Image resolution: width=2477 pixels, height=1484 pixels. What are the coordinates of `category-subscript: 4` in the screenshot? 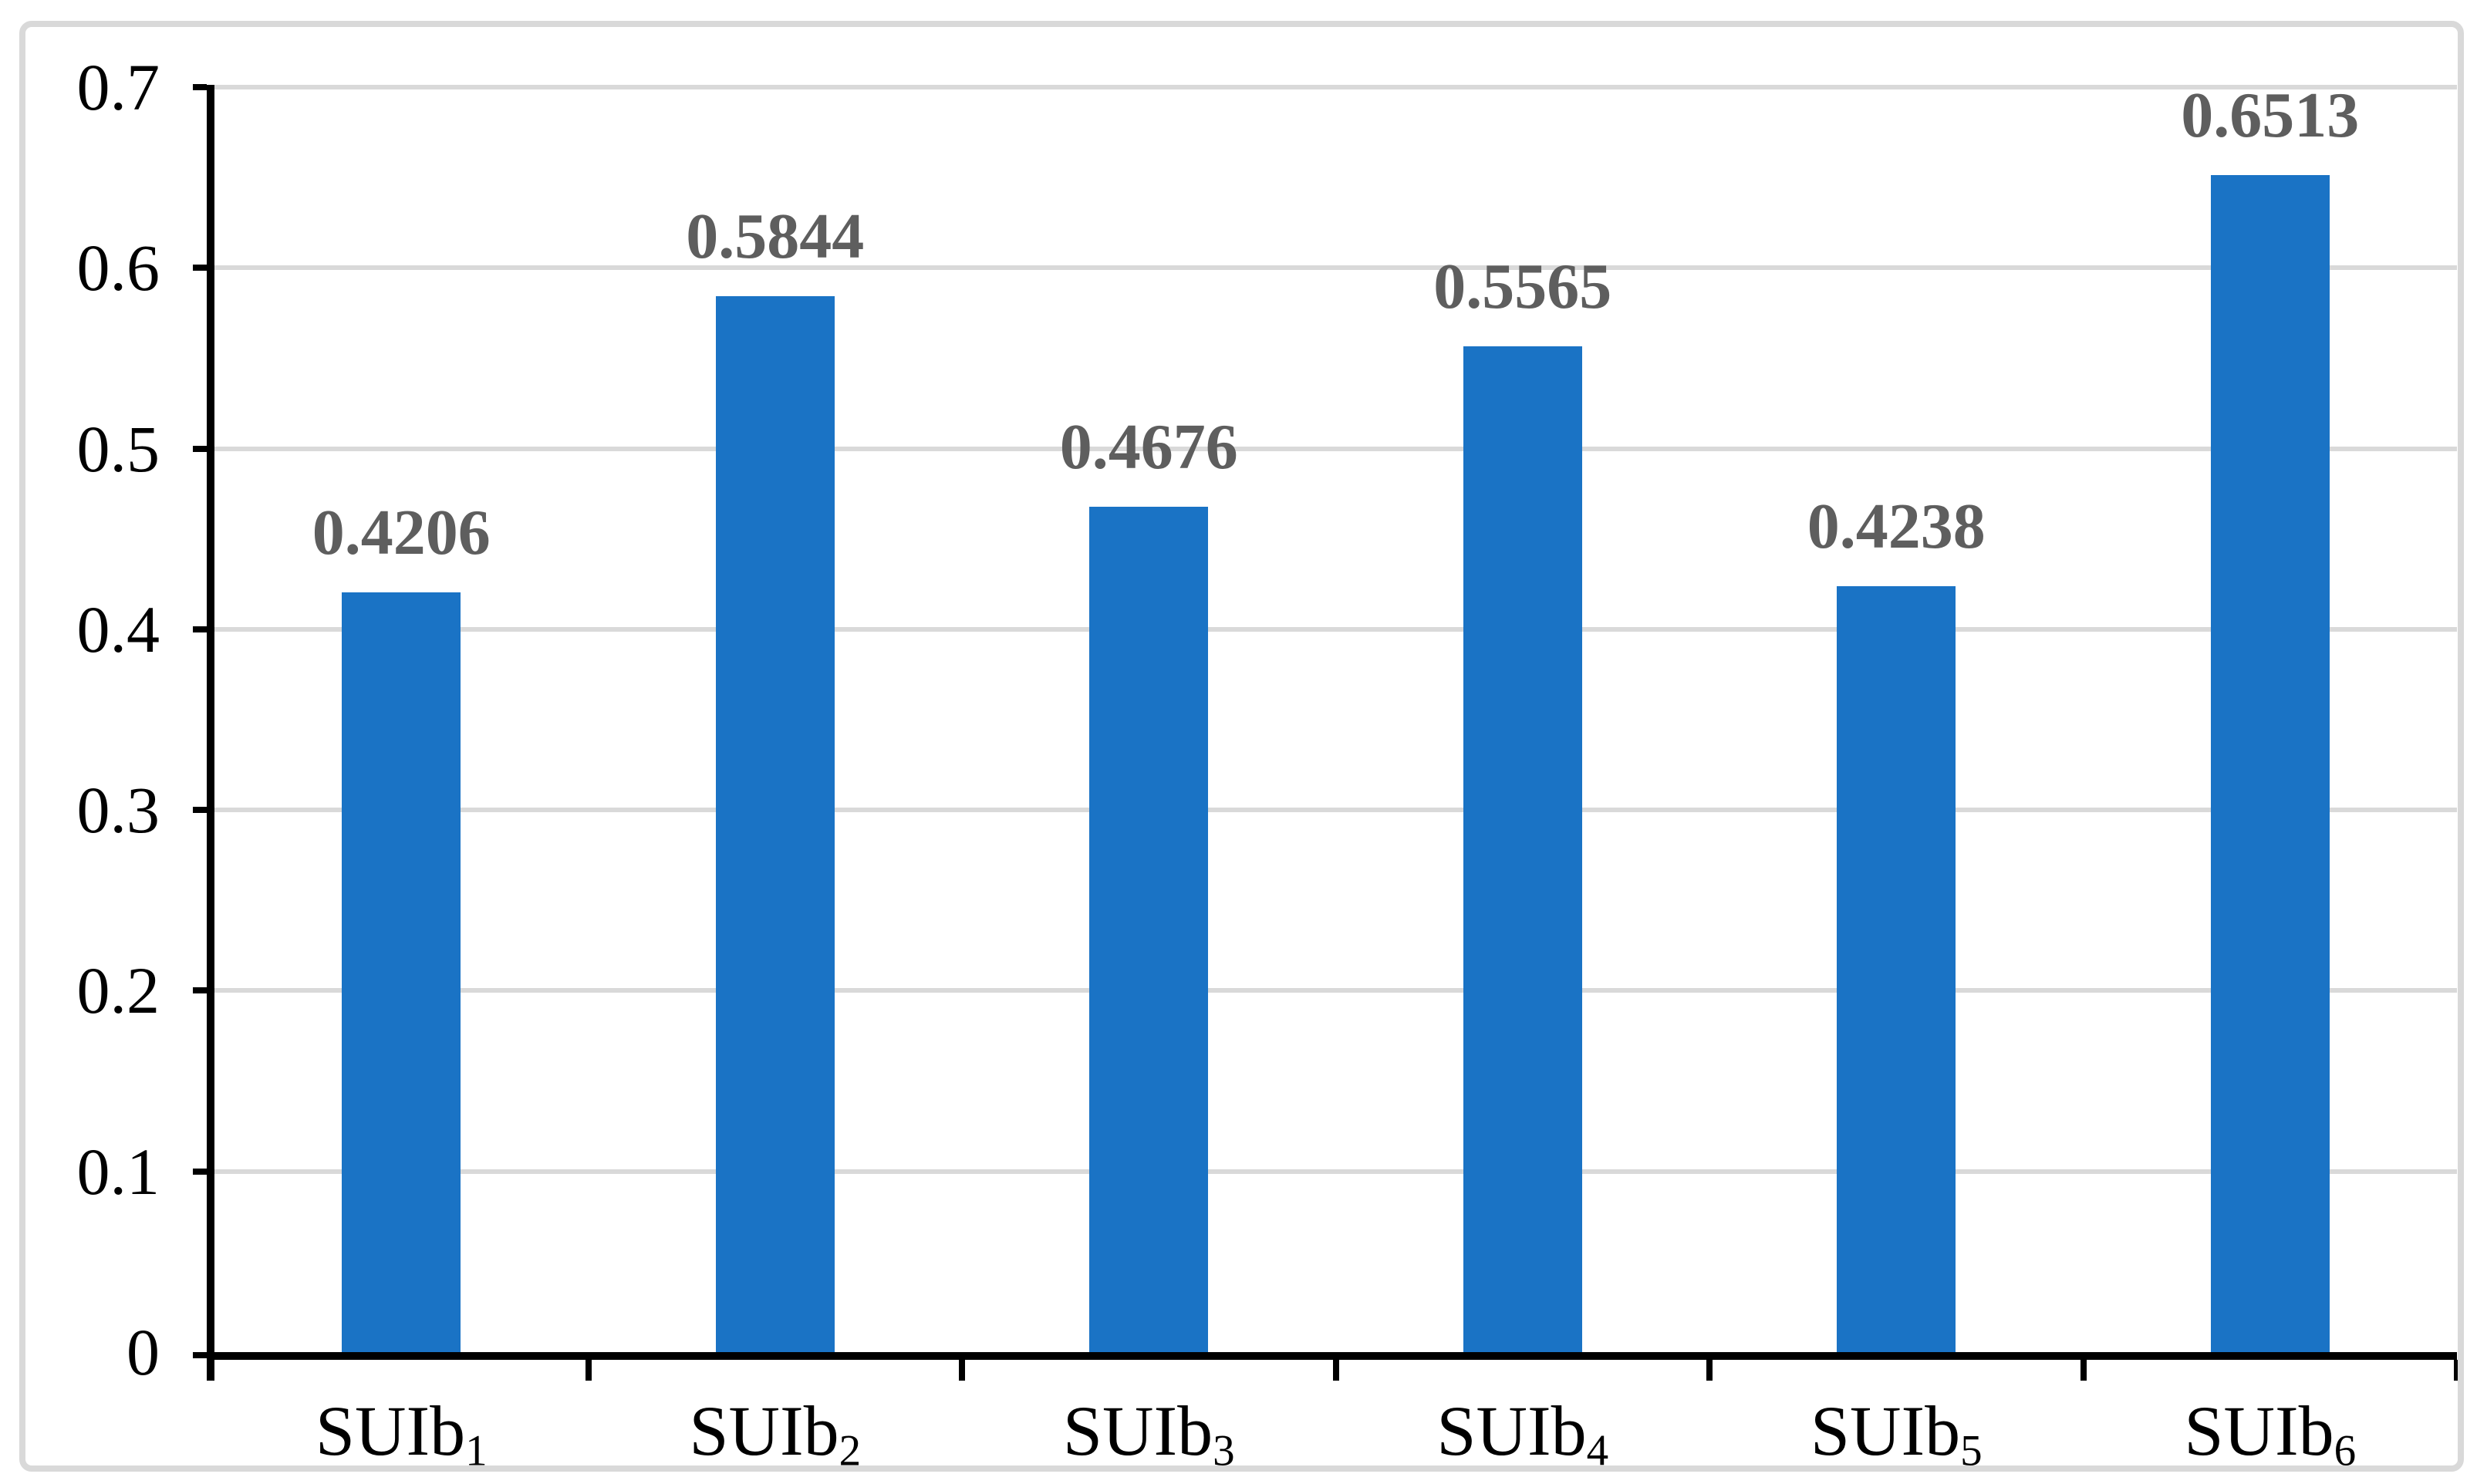 It's located at (1597, 1451).